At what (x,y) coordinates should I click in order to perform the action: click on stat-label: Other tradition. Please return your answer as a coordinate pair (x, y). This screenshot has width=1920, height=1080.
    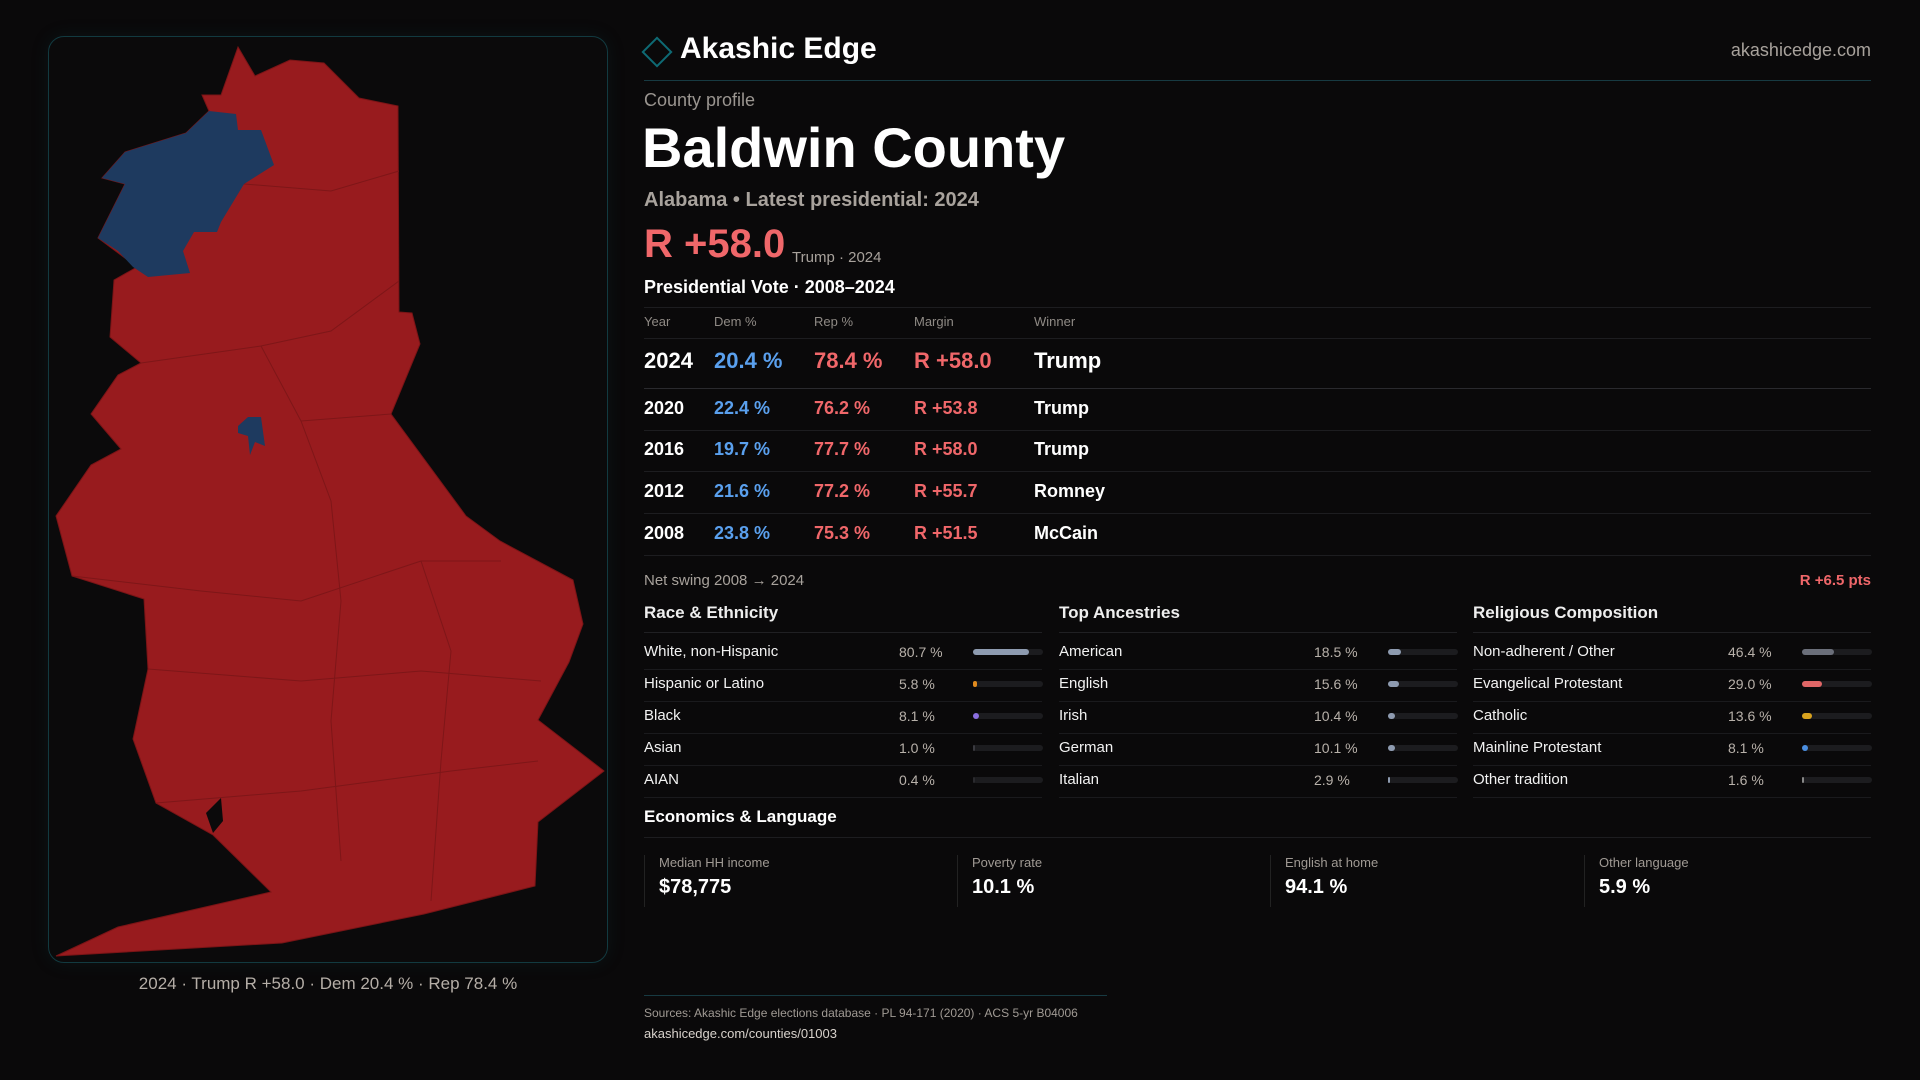
    Looking at the image, I should click on (1521, 779).